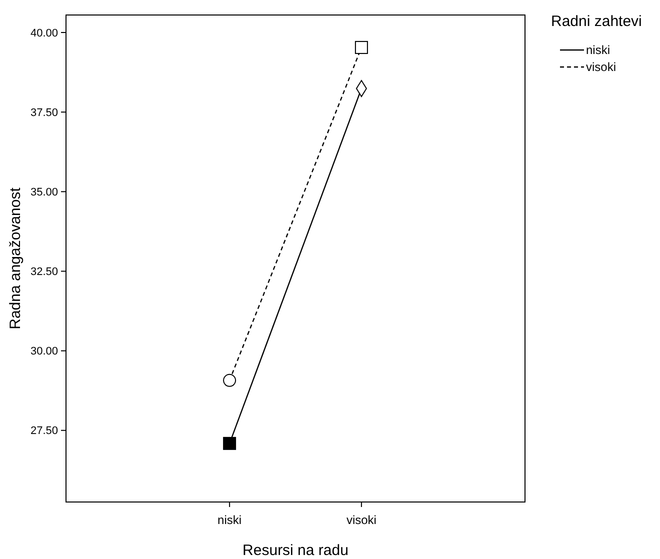 The height and width of the screenshot is (559, 660). I want to click on legend-title: Radni zahtevi, so click(596, 21).